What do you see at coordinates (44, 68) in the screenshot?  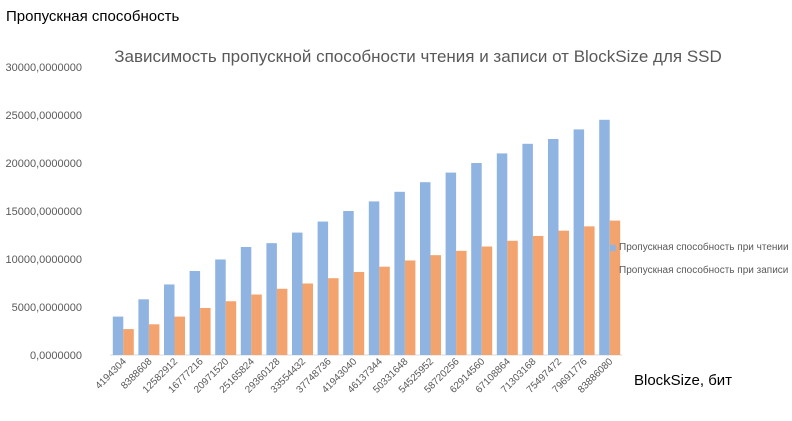 I see `y-tick-label: 30000,0000000` at bounding box center [44, 68].